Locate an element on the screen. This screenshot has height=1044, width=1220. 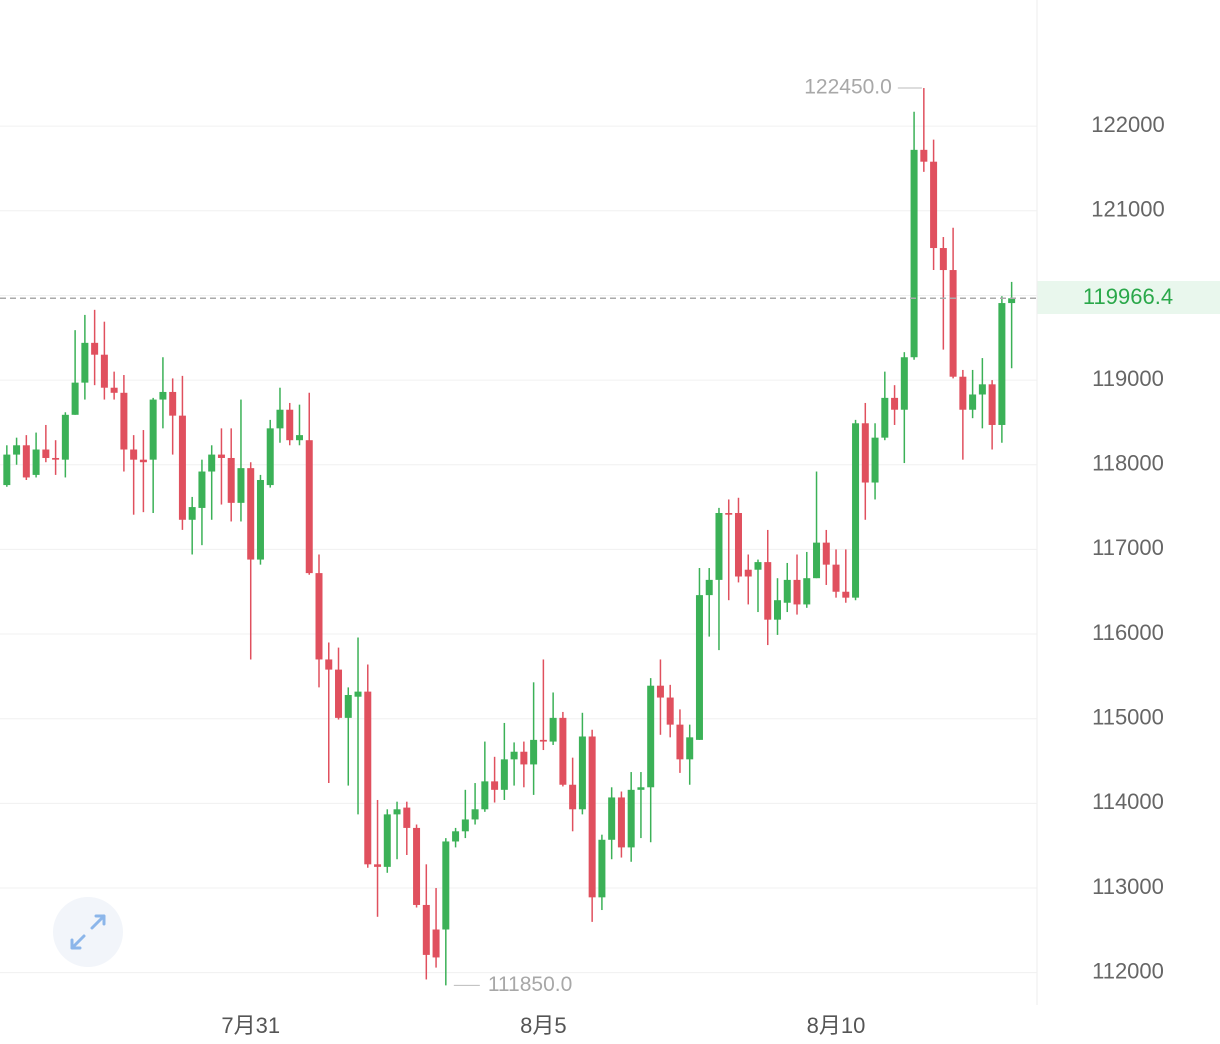
y-tick-label: 118000 is located at coordinates (1128, 463).